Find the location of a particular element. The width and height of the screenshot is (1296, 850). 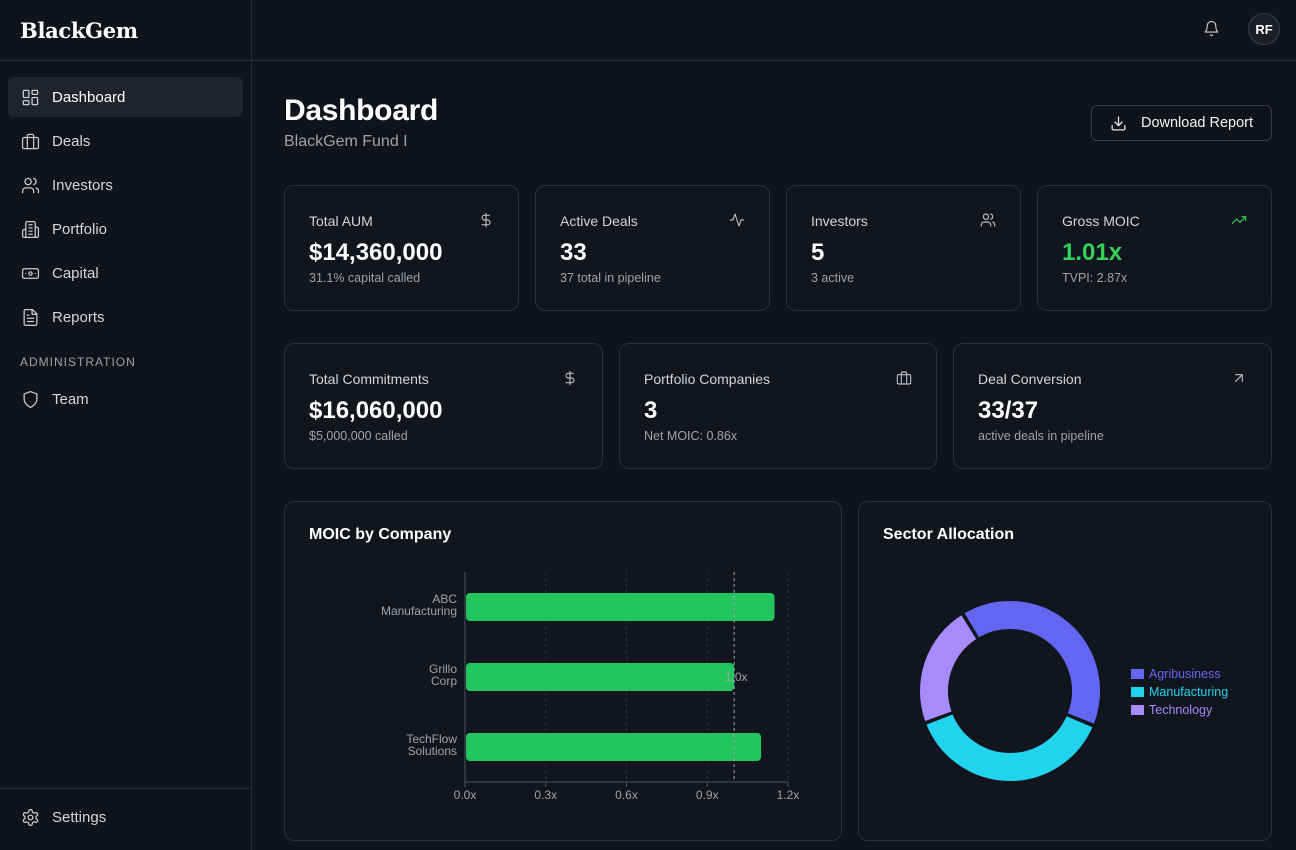

brand-header: BlackGem is located at coordinates (125, 30).